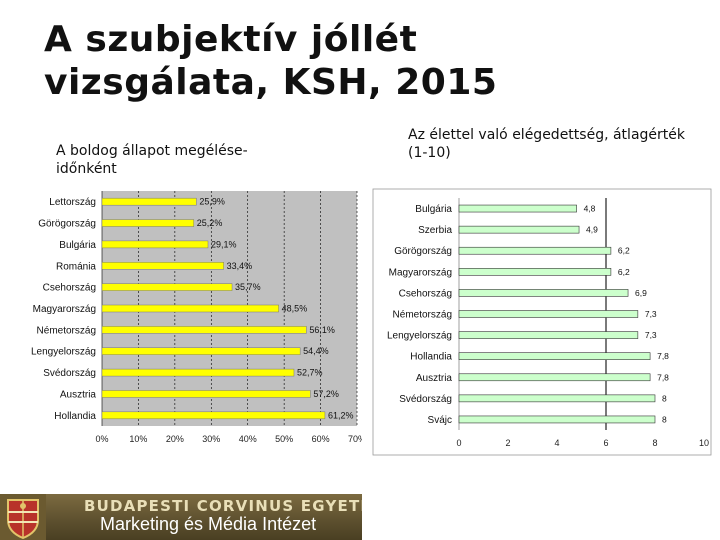 Image resolution: width=720 pixels, height=540 pixels. Describe the element at coordinates (605, 443) in the screenshot. I see `x-tick-label: 6` at that location.